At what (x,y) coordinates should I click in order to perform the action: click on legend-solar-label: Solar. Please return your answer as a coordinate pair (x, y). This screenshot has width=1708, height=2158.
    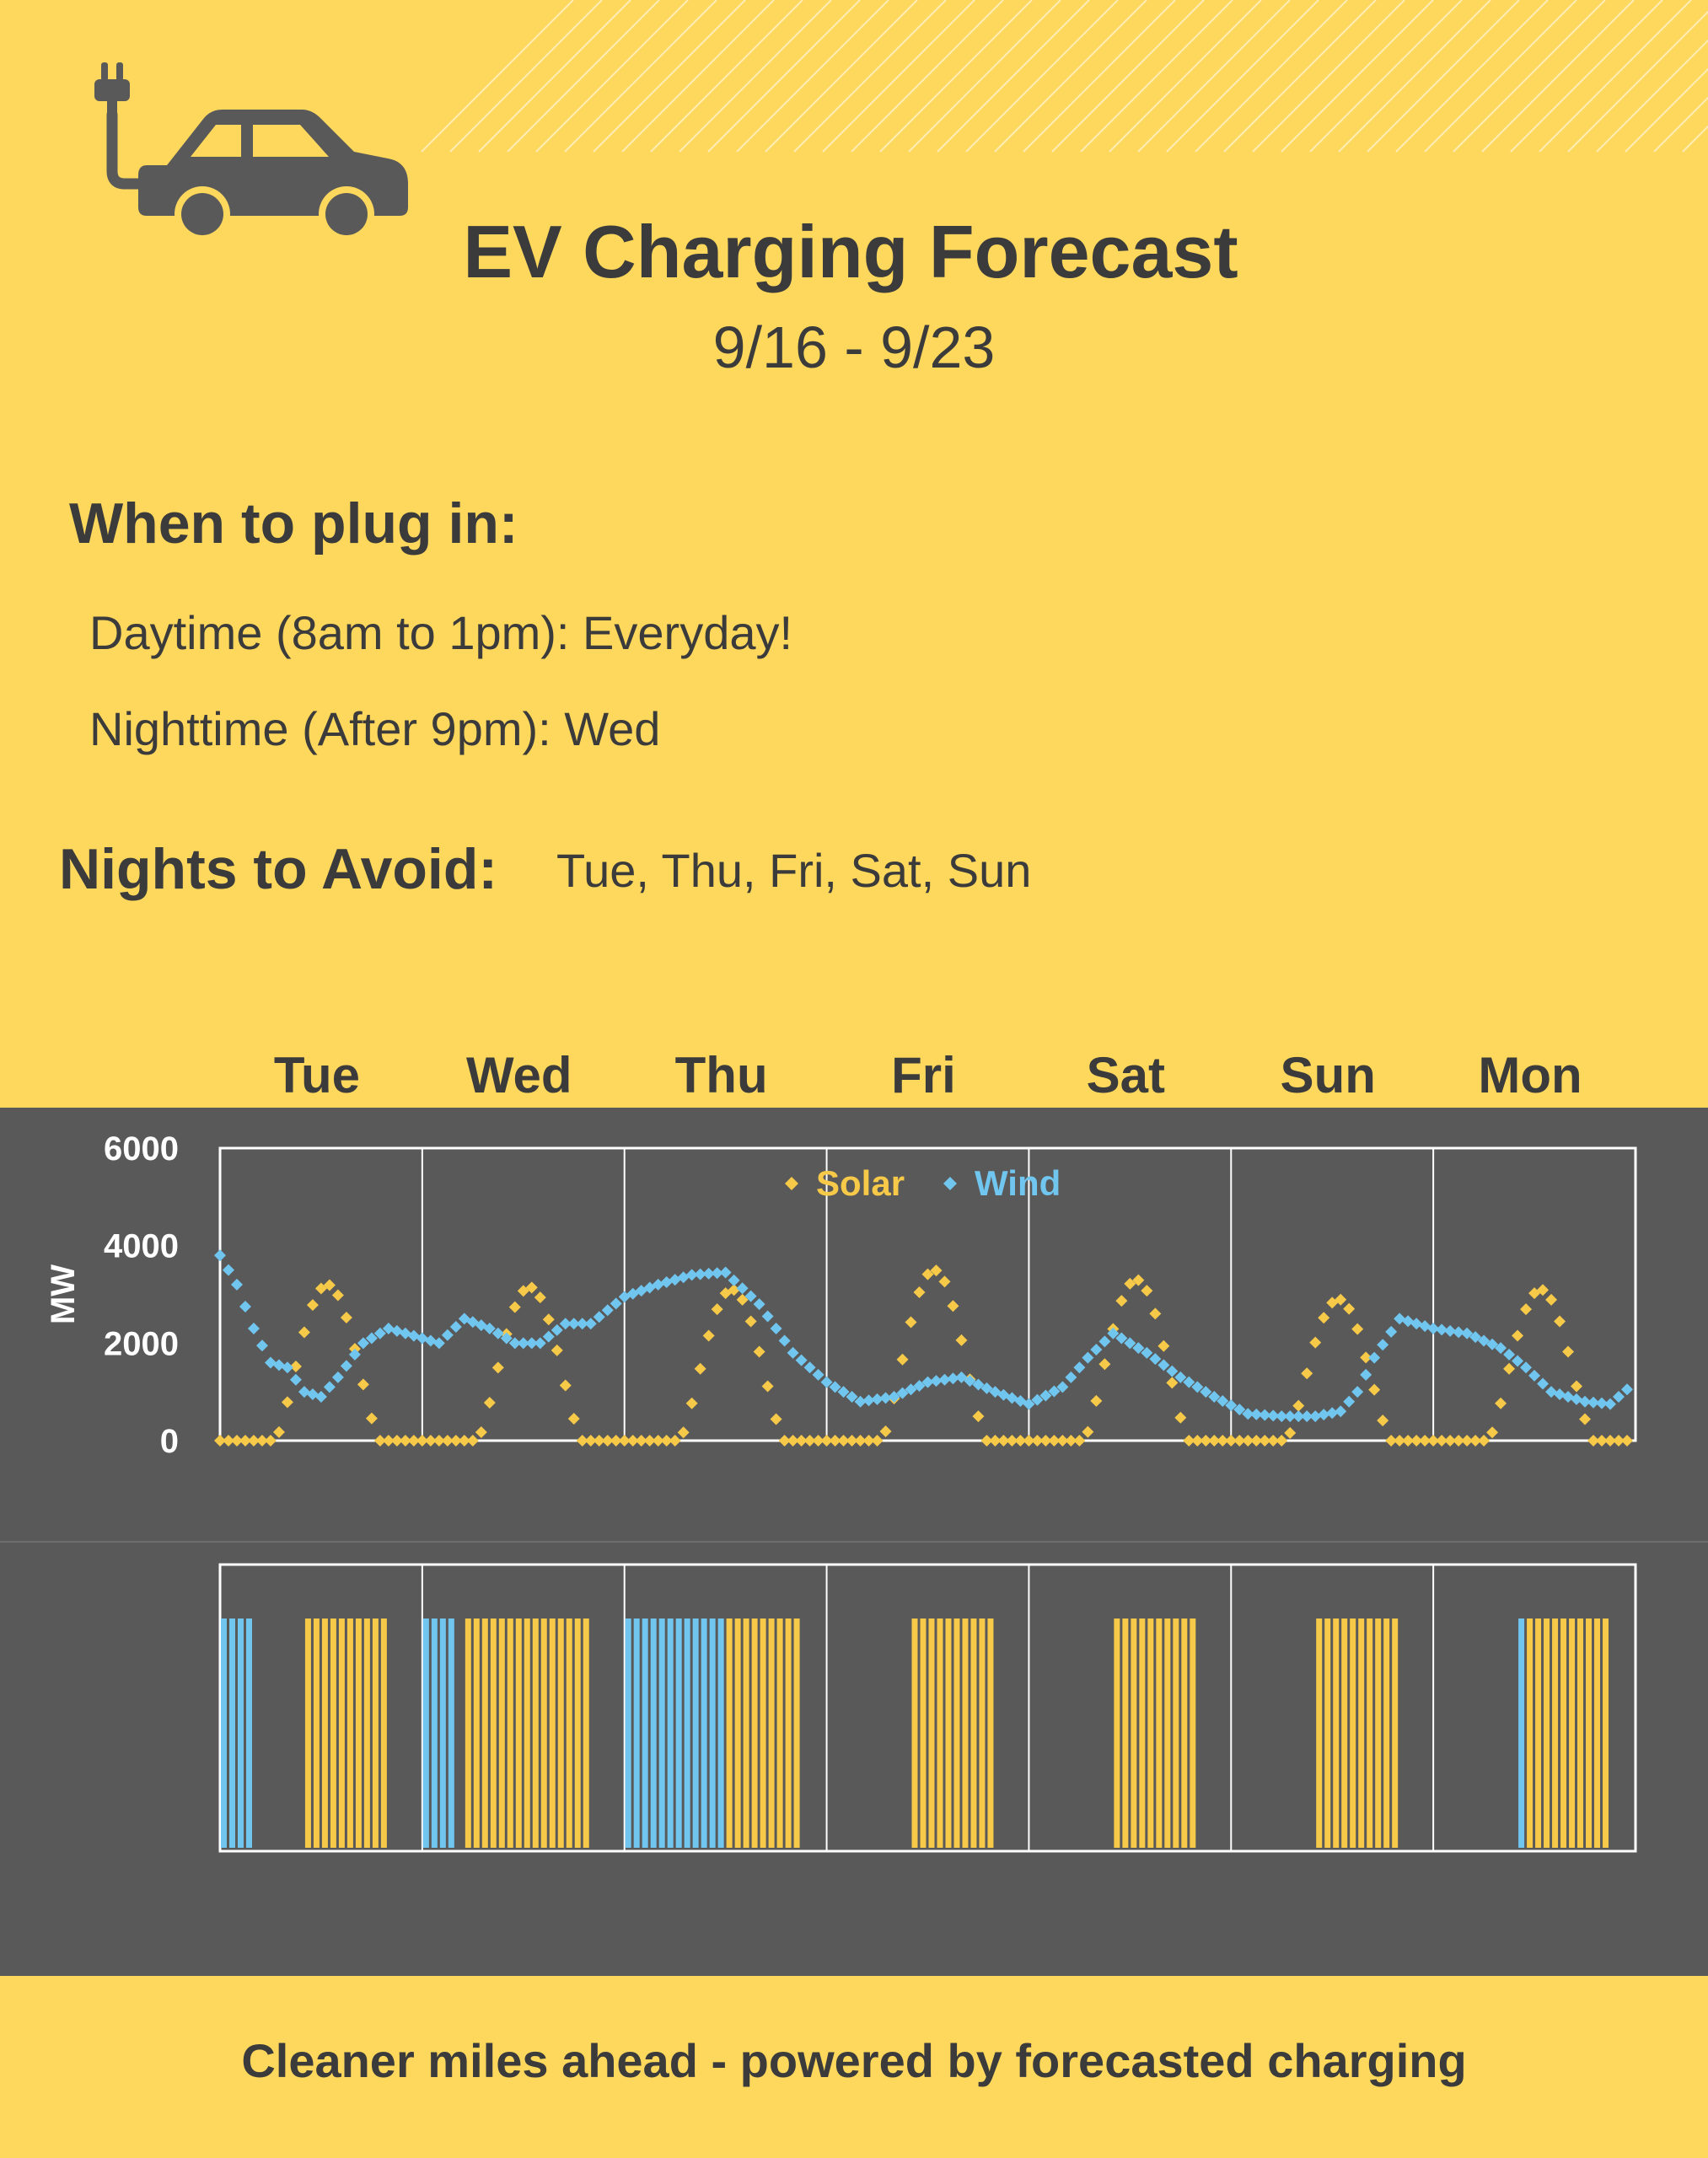
    Looking at the image, I should click on (861, 1183).